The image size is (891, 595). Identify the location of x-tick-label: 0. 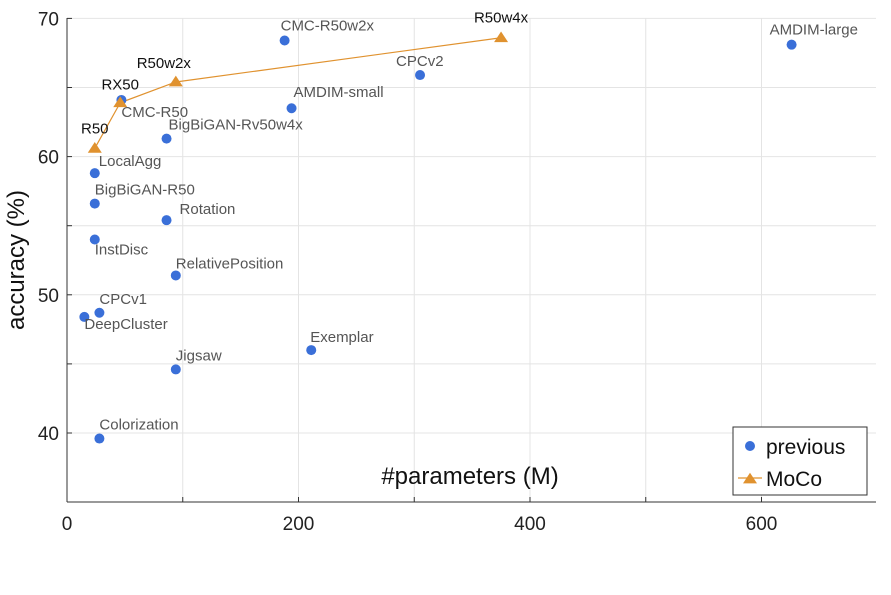
(67, 524).